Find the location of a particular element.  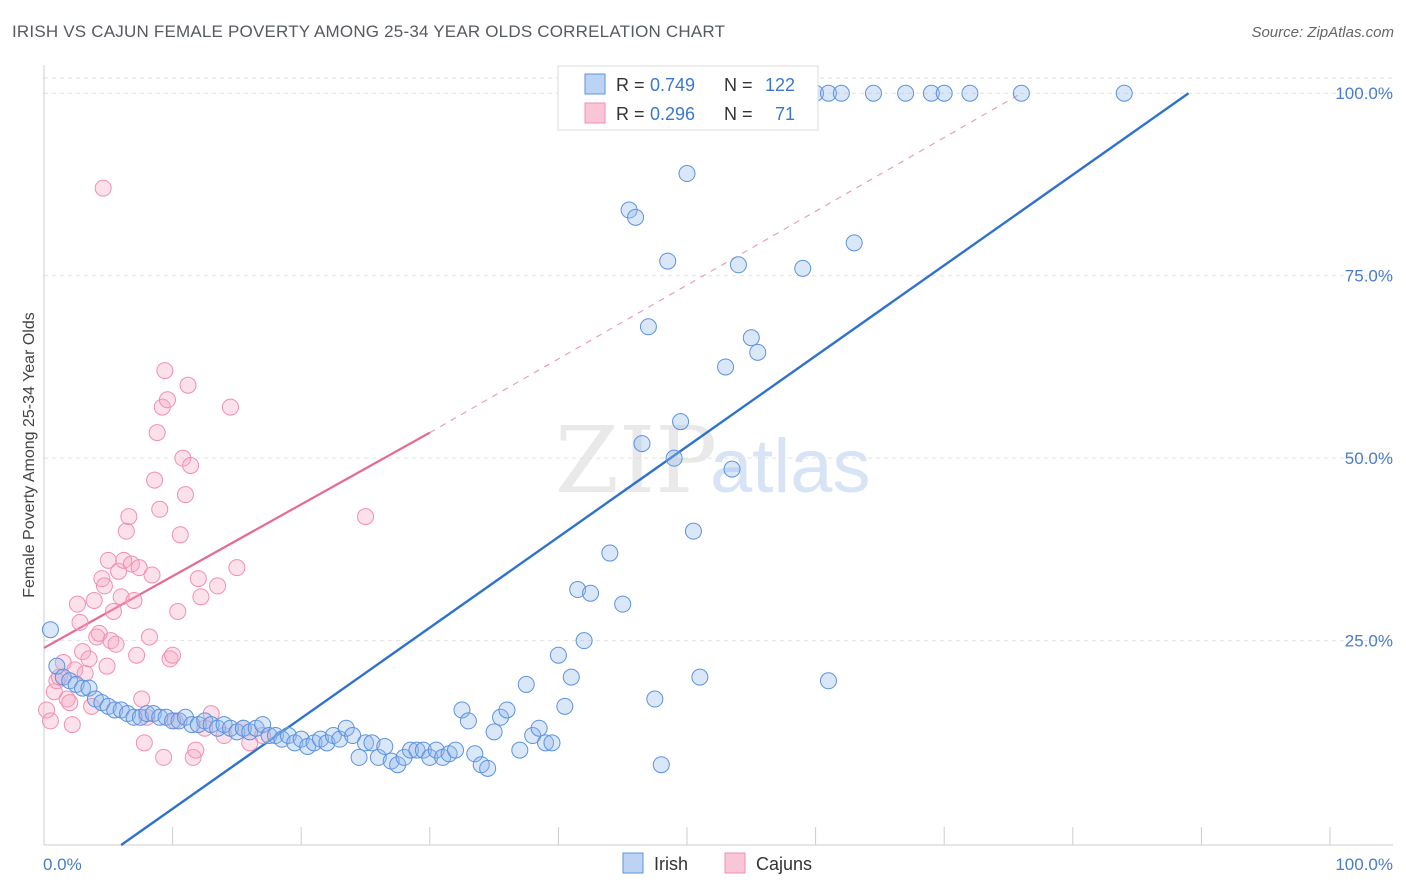

cajun-trend-line is located at coordinates (237, 540).